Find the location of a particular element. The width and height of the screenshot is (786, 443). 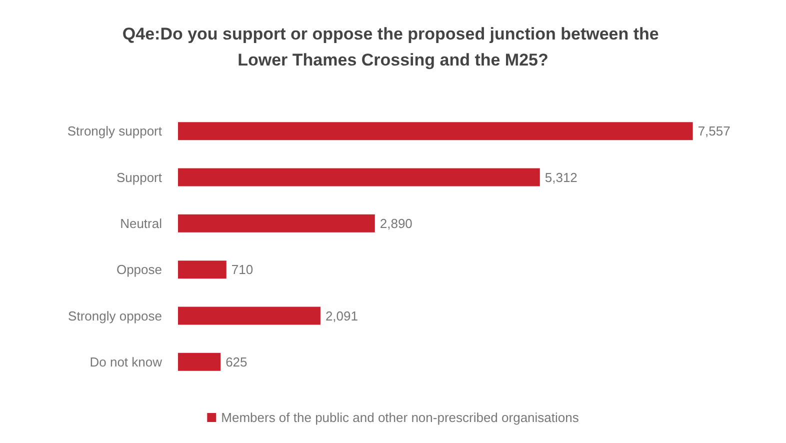

data-label: 625 is located at coordinates (237, 362).